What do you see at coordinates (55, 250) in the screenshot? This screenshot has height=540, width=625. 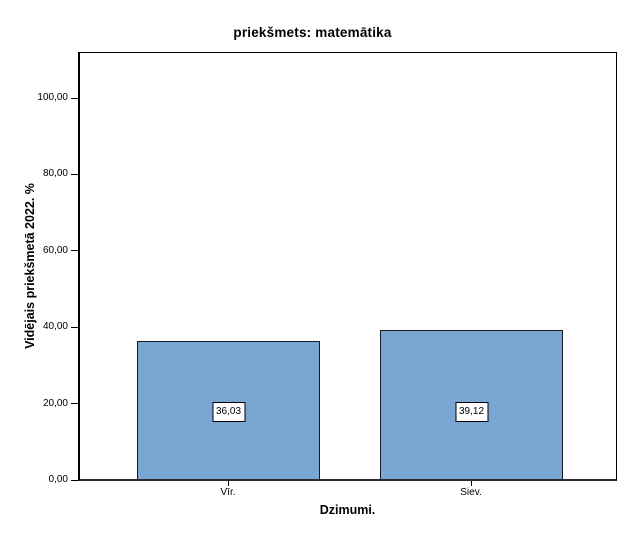 I see `y-tick-label: 60,00` at bounding box center [55, 250].